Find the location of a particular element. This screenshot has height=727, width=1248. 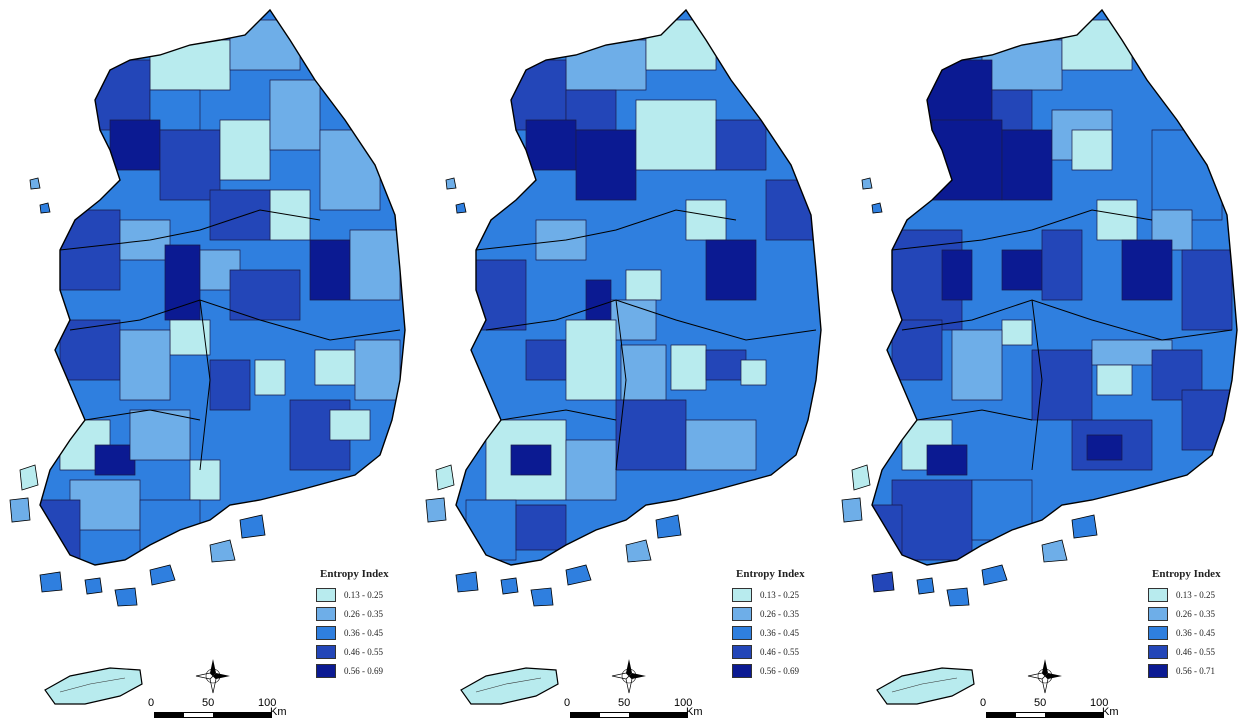

legend-label: 0.56 - 0.71 is located at coordinates (1195, 670).